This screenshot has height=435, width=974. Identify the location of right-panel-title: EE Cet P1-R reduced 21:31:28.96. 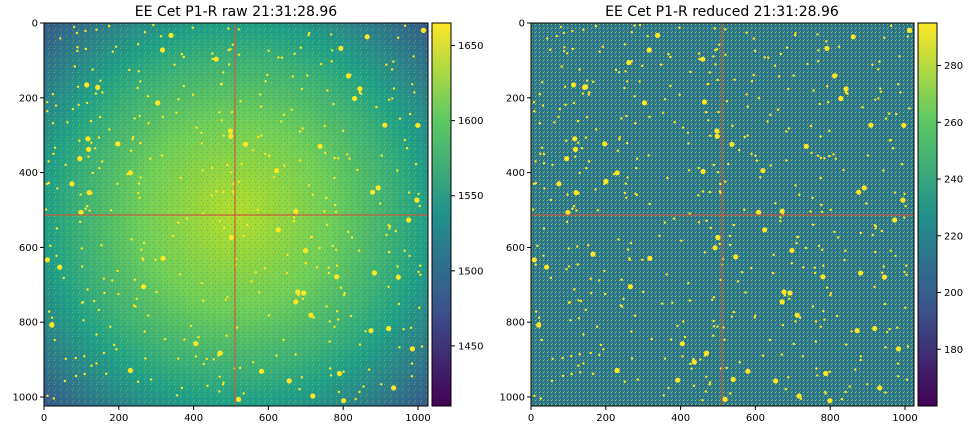
(722, 12).